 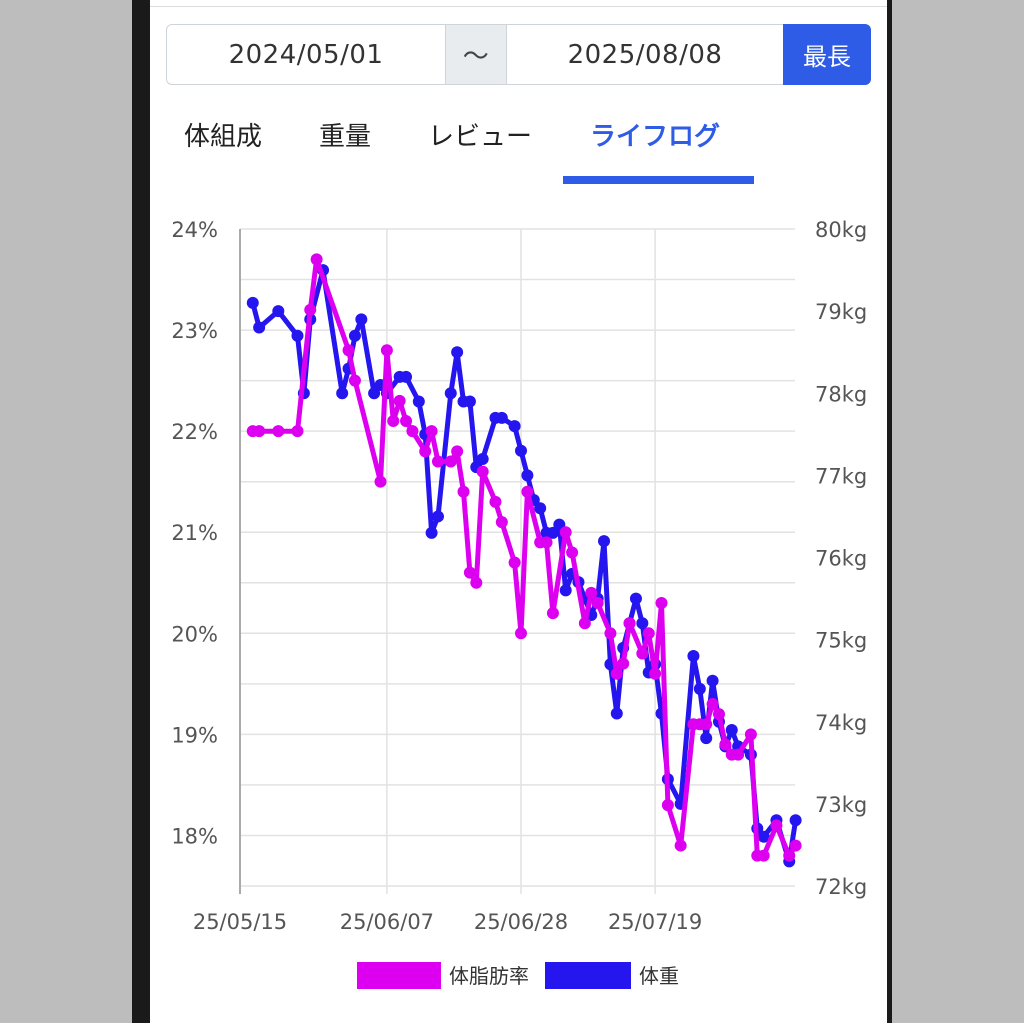 I want to click on start-date-field: 2024/05/01, so click(x=306, y=54).